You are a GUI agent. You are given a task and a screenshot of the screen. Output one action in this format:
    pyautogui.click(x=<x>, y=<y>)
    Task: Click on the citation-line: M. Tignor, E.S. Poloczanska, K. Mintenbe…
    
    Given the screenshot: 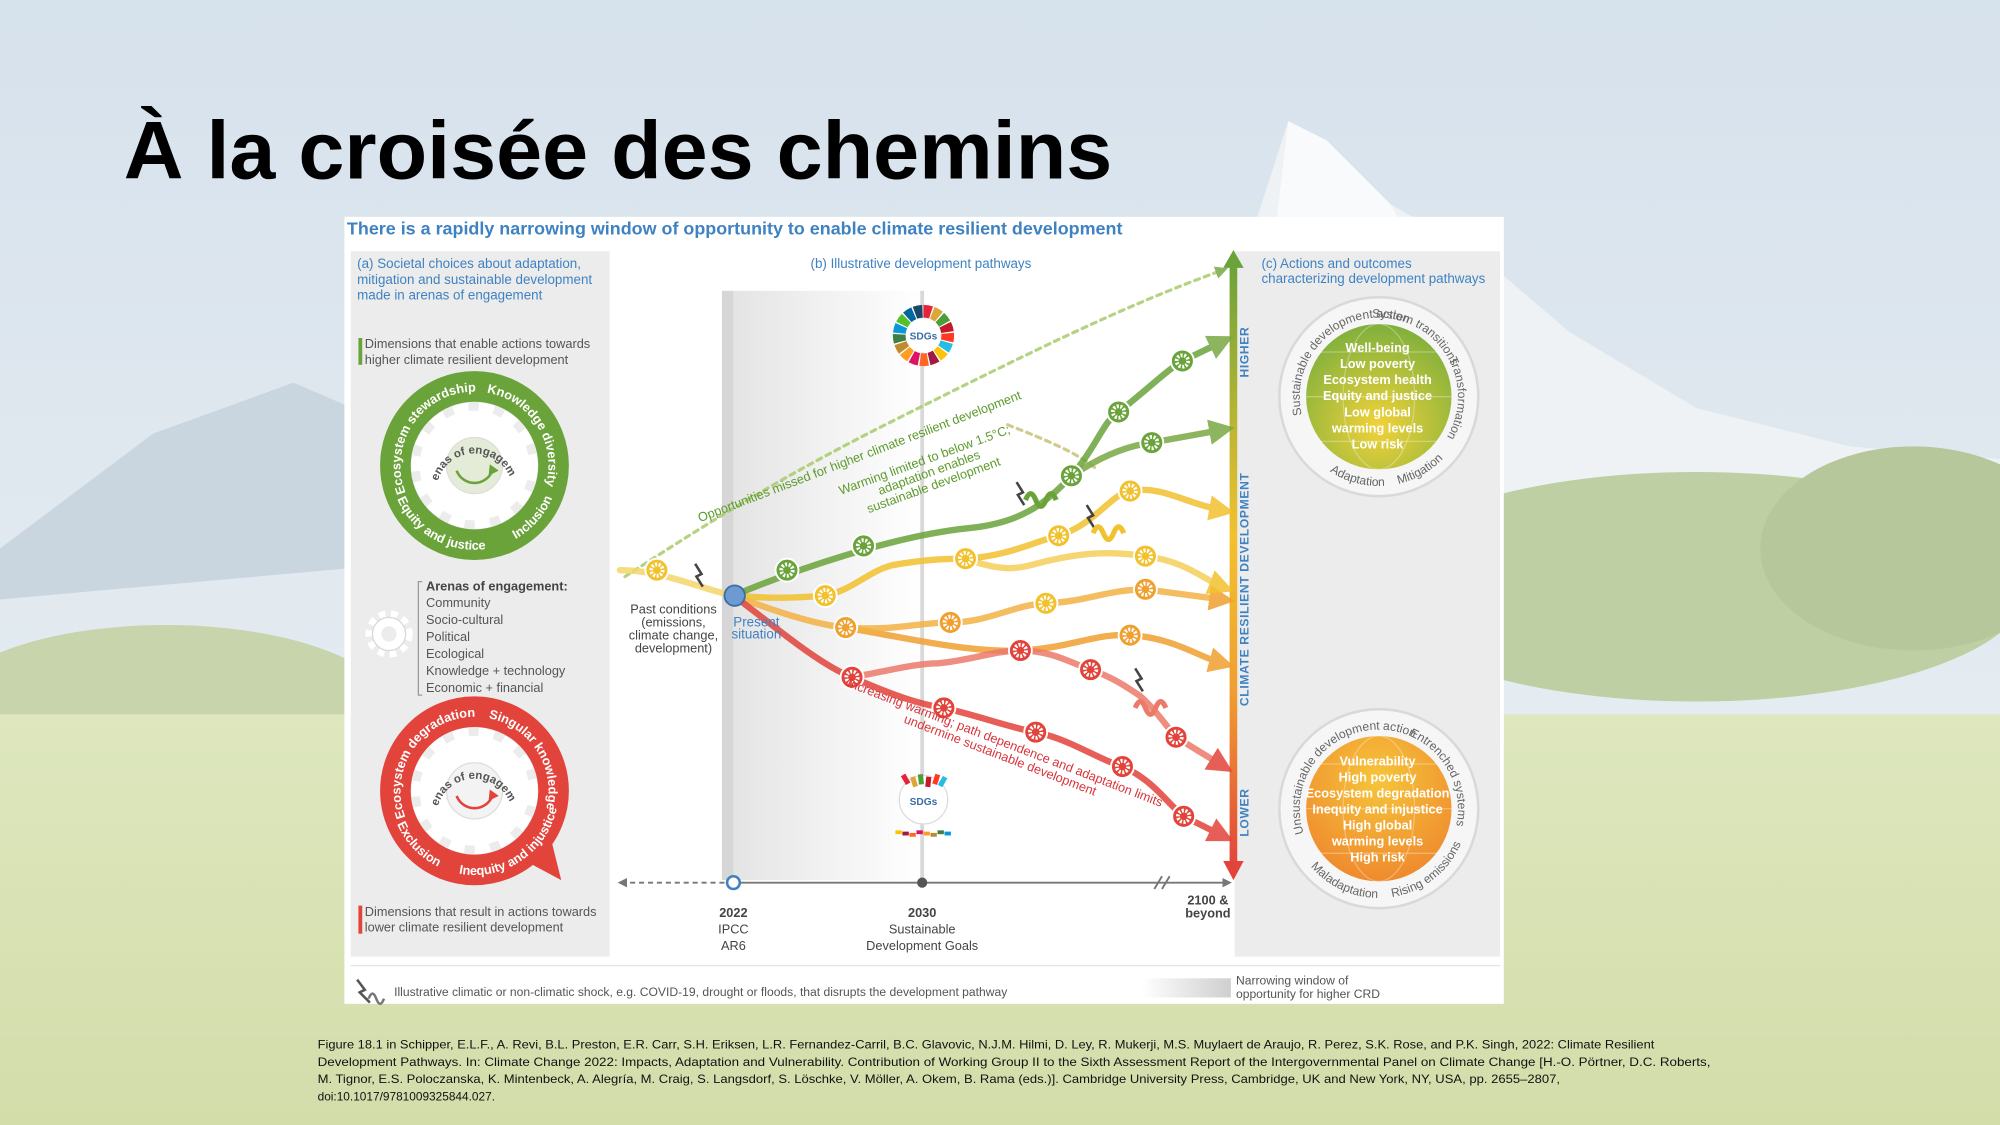 What is the action you would take?
    pyautogui.click(x=939, y=1079)
    